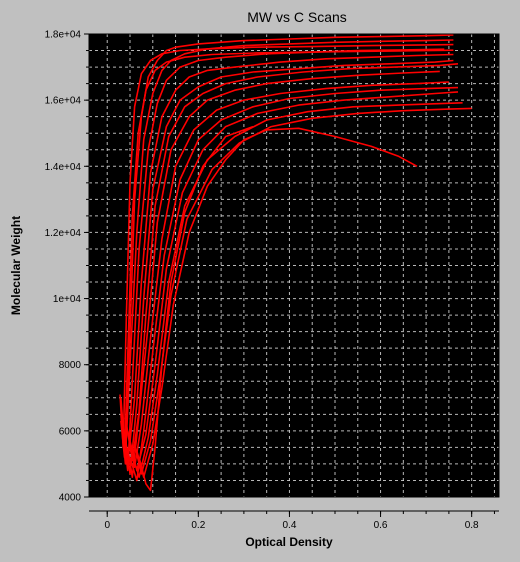  Describe the element at coordinates (70, 431) in the screenshot. I see `y-tick-label: 6000` at that location.